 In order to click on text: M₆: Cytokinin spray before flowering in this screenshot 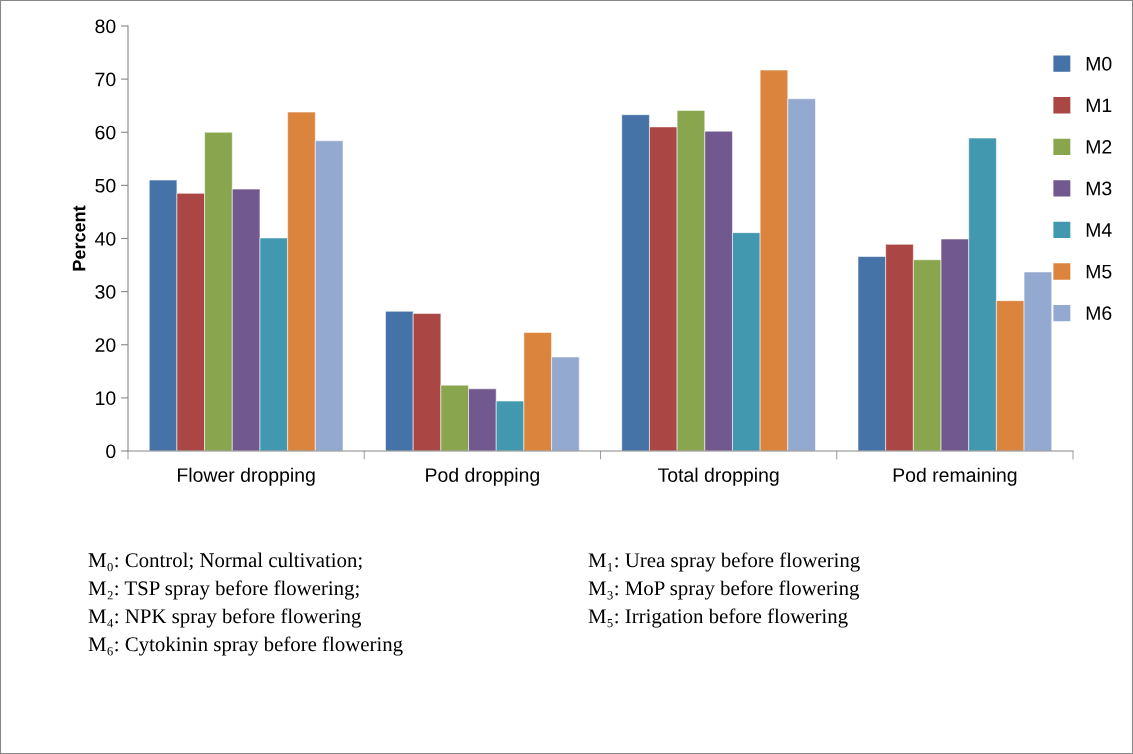, I will do `click(245, 646)`.